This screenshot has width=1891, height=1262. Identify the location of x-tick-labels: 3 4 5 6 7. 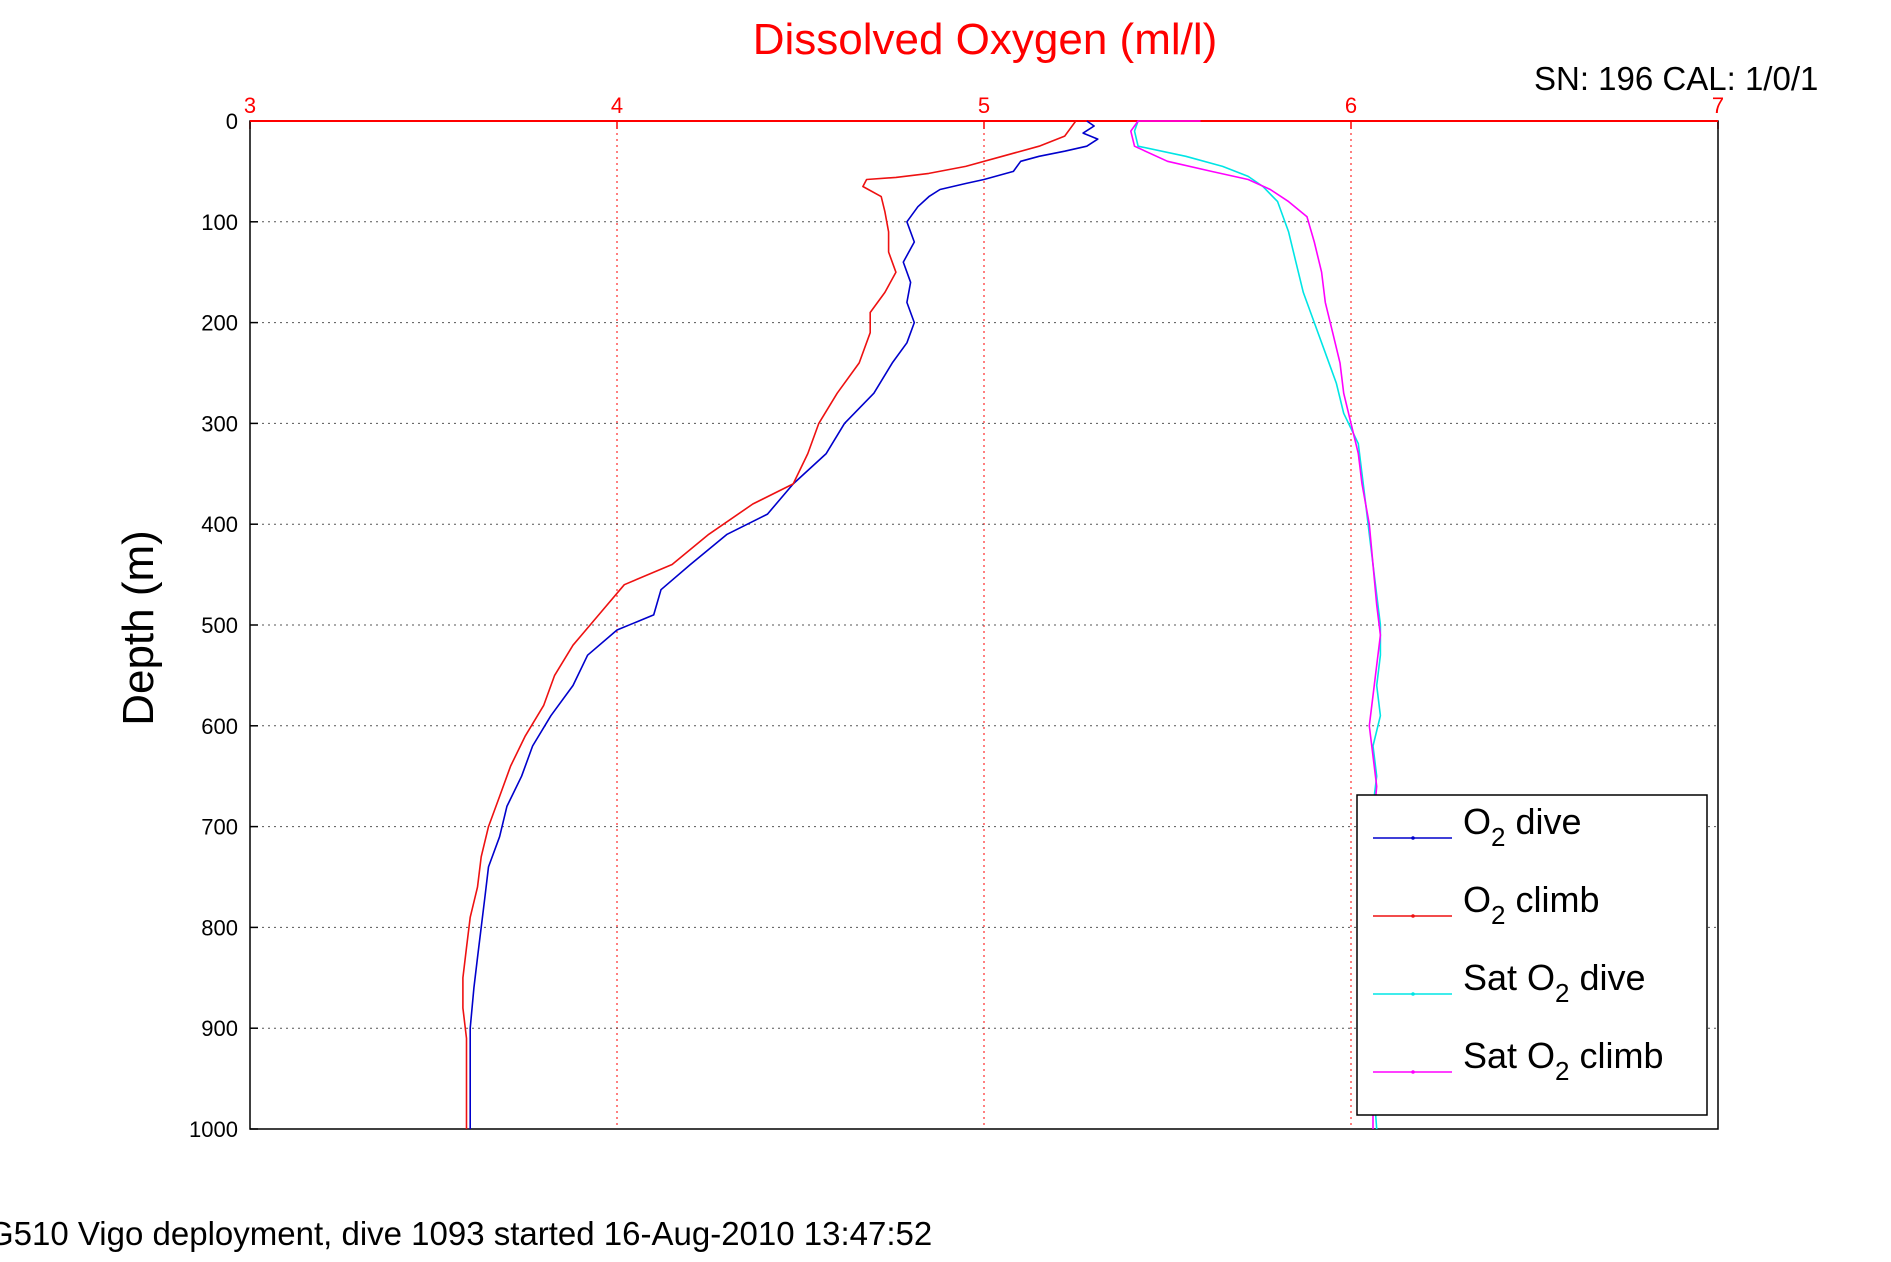
(984, 105).